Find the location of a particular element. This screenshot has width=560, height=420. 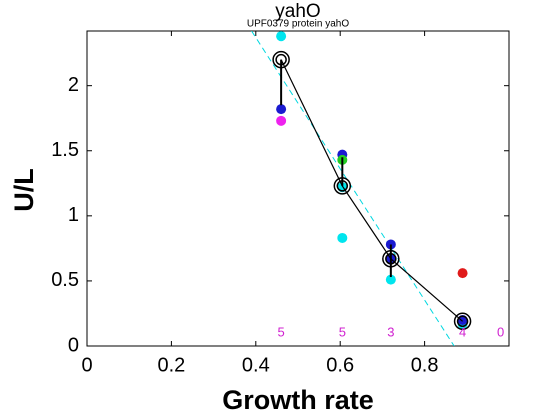

x-tick-label: 0.6 is located at coordinates (340, 365).